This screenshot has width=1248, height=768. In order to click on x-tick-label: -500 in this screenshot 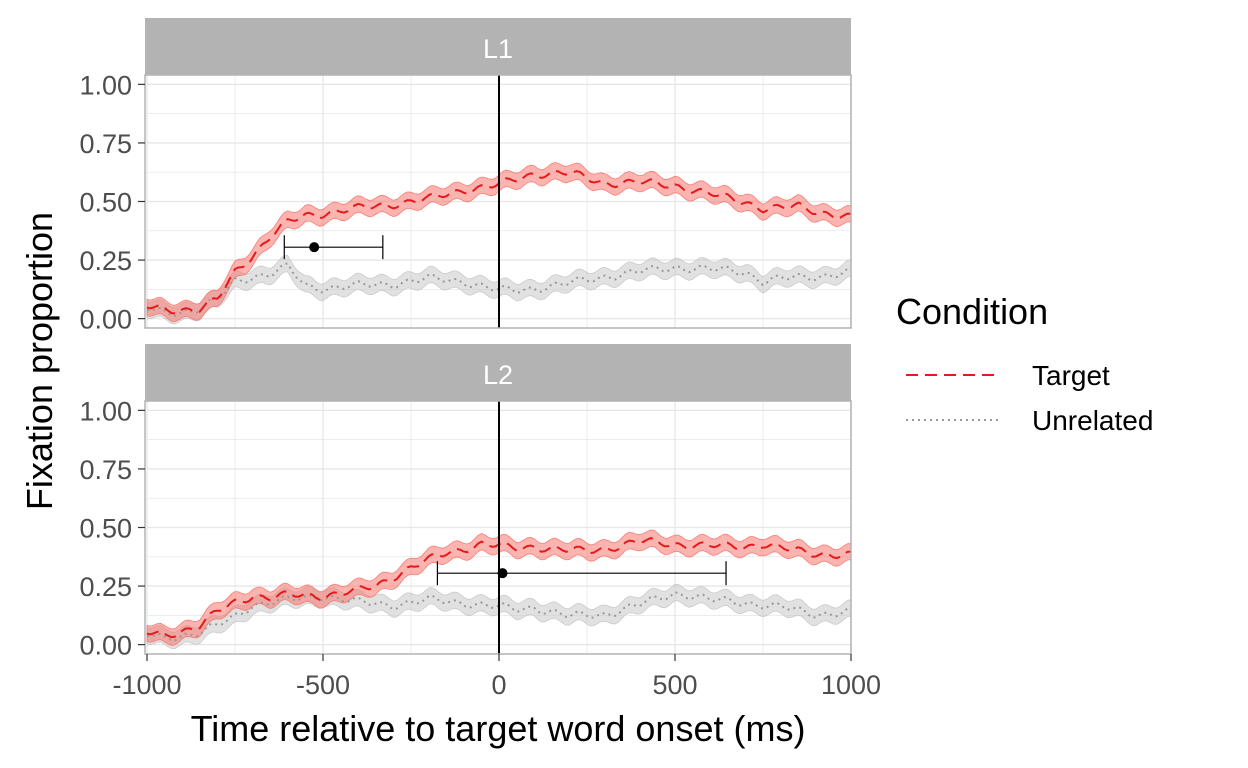, I will do `click(323, 685)`.